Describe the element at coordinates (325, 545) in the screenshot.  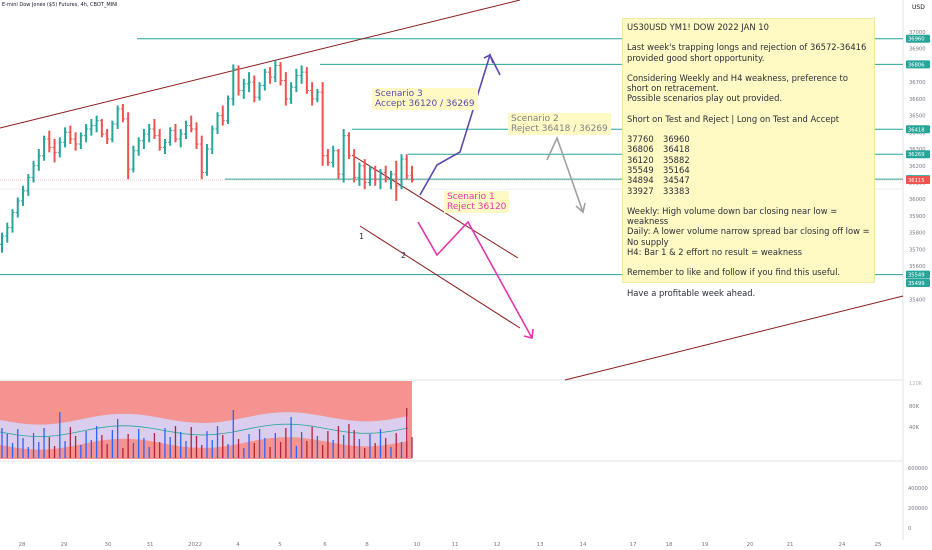
I see `date-tick-label: 6` at that location.